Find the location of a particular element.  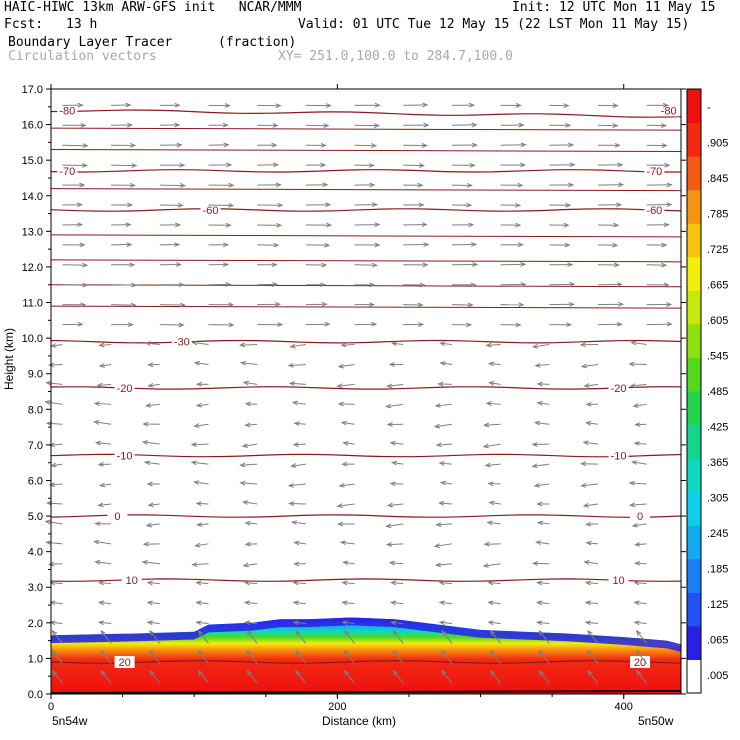

colorbar-tick-label: - is located at coordinates (709, 108).